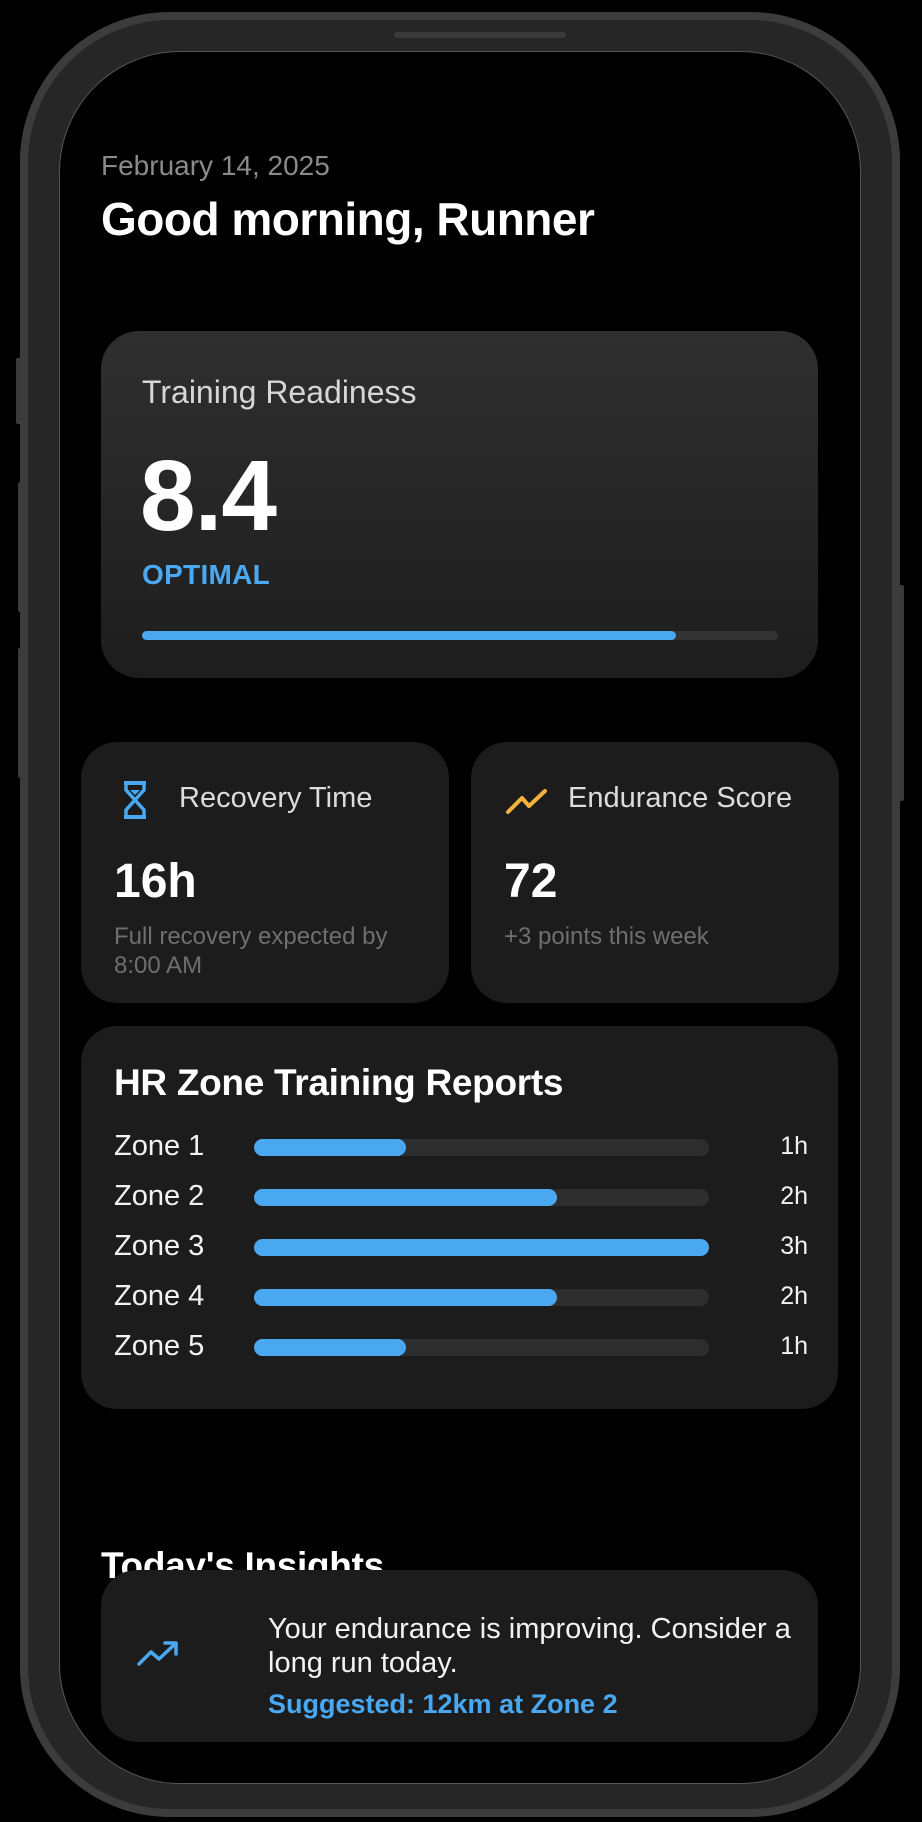 This screenshot has height=1822, width=922. Describe the element at coordinates (531, 881) in the screenshot. I see `endurance-value: 72` at that location.